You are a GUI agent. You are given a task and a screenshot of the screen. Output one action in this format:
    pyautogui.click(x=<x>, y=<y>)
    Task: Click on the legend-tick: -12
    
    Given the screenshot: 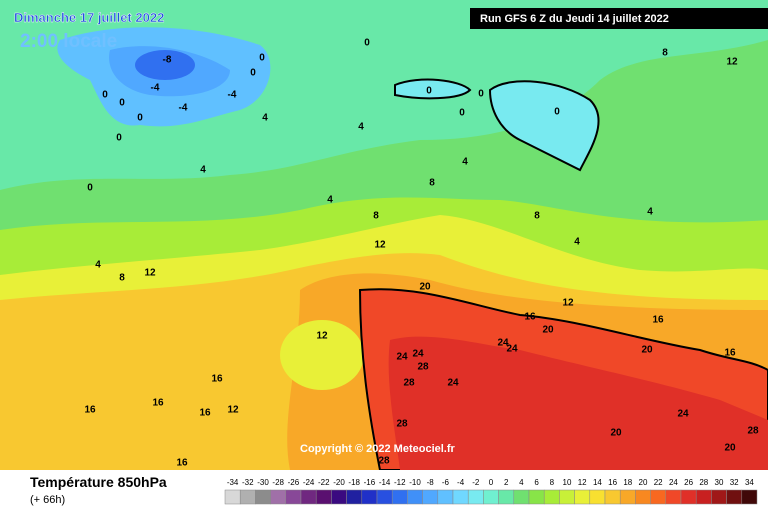 What is the action you would take?
    pyautogui.click(x=400, y=482)
    